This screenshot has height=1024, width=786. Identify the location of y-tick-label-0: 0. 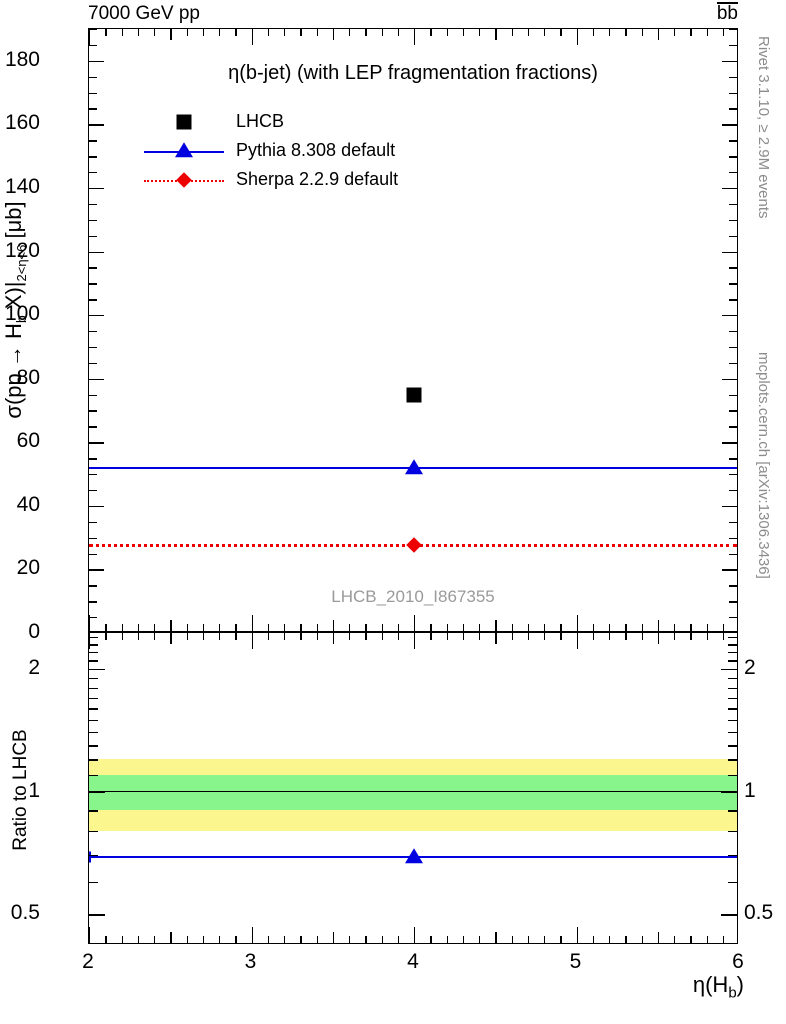
(34, 631).